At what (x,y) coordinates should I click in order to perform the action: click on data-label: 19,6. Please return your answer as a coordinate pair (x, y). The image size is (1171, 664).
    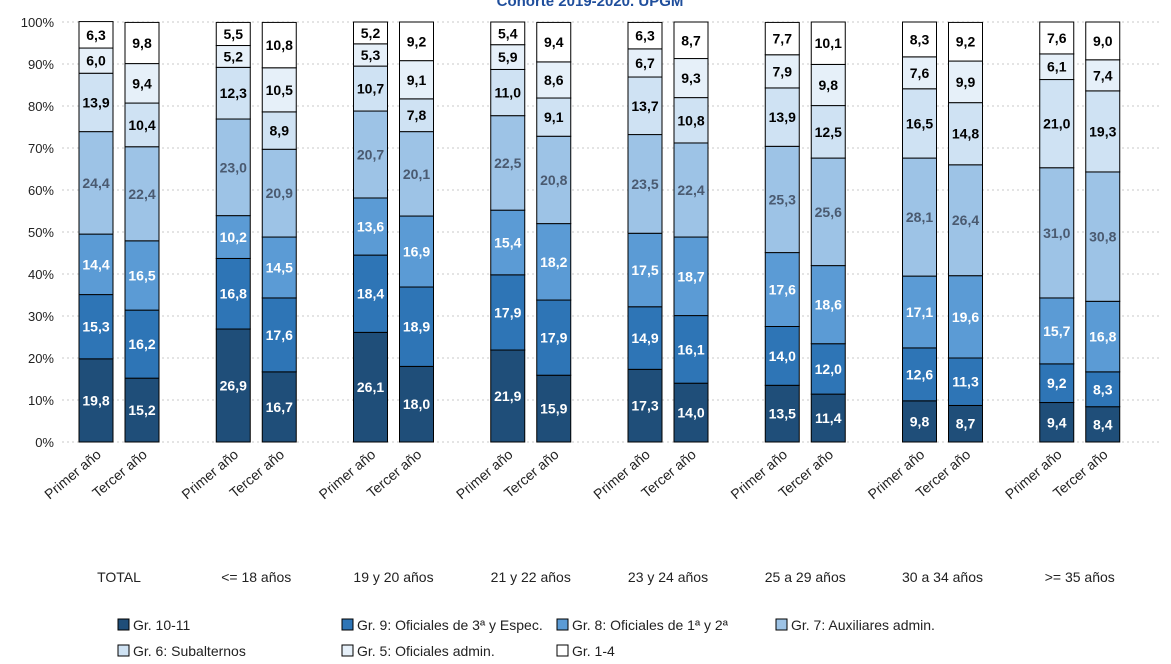
    Looking at the image, I should click on (965, 317).